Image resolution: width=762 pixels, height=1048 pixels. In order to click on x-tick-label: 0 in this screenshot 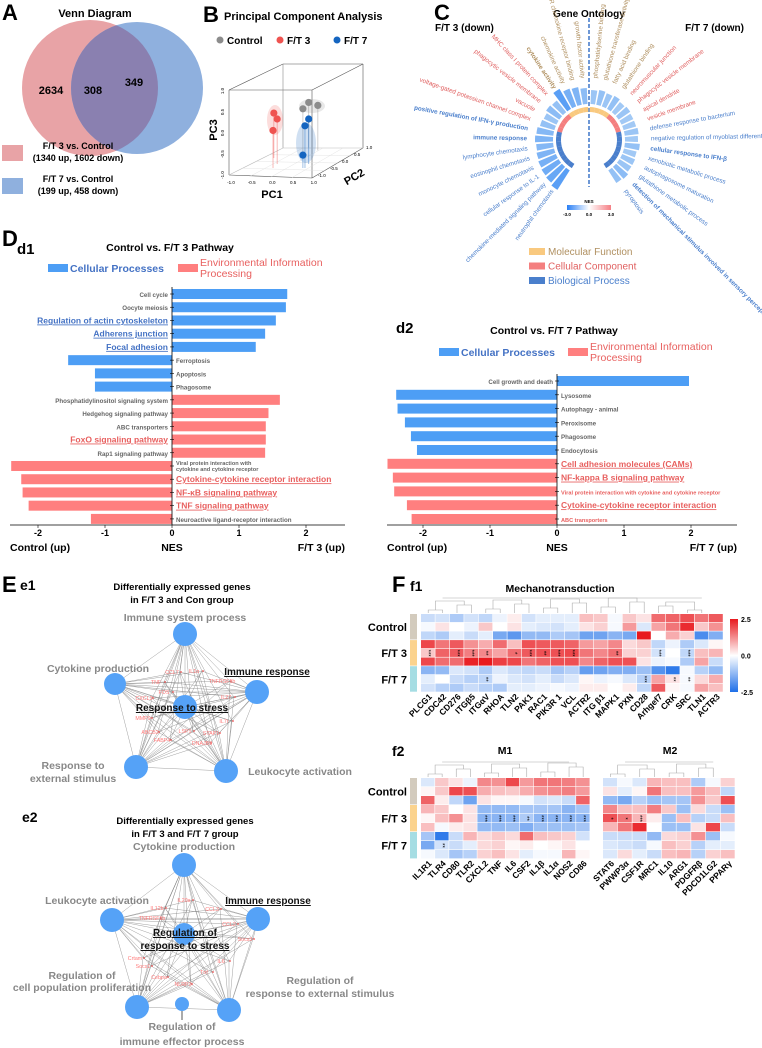, I will do `click(556, 533)`.